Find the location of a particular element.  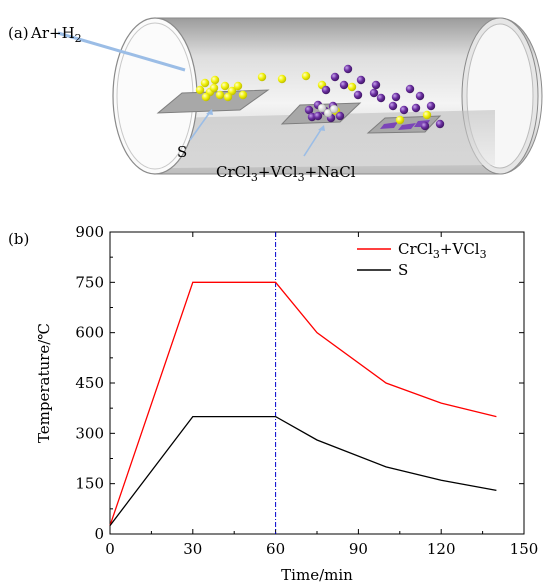

series-line-sulfur is located at coordinates (303, 470).